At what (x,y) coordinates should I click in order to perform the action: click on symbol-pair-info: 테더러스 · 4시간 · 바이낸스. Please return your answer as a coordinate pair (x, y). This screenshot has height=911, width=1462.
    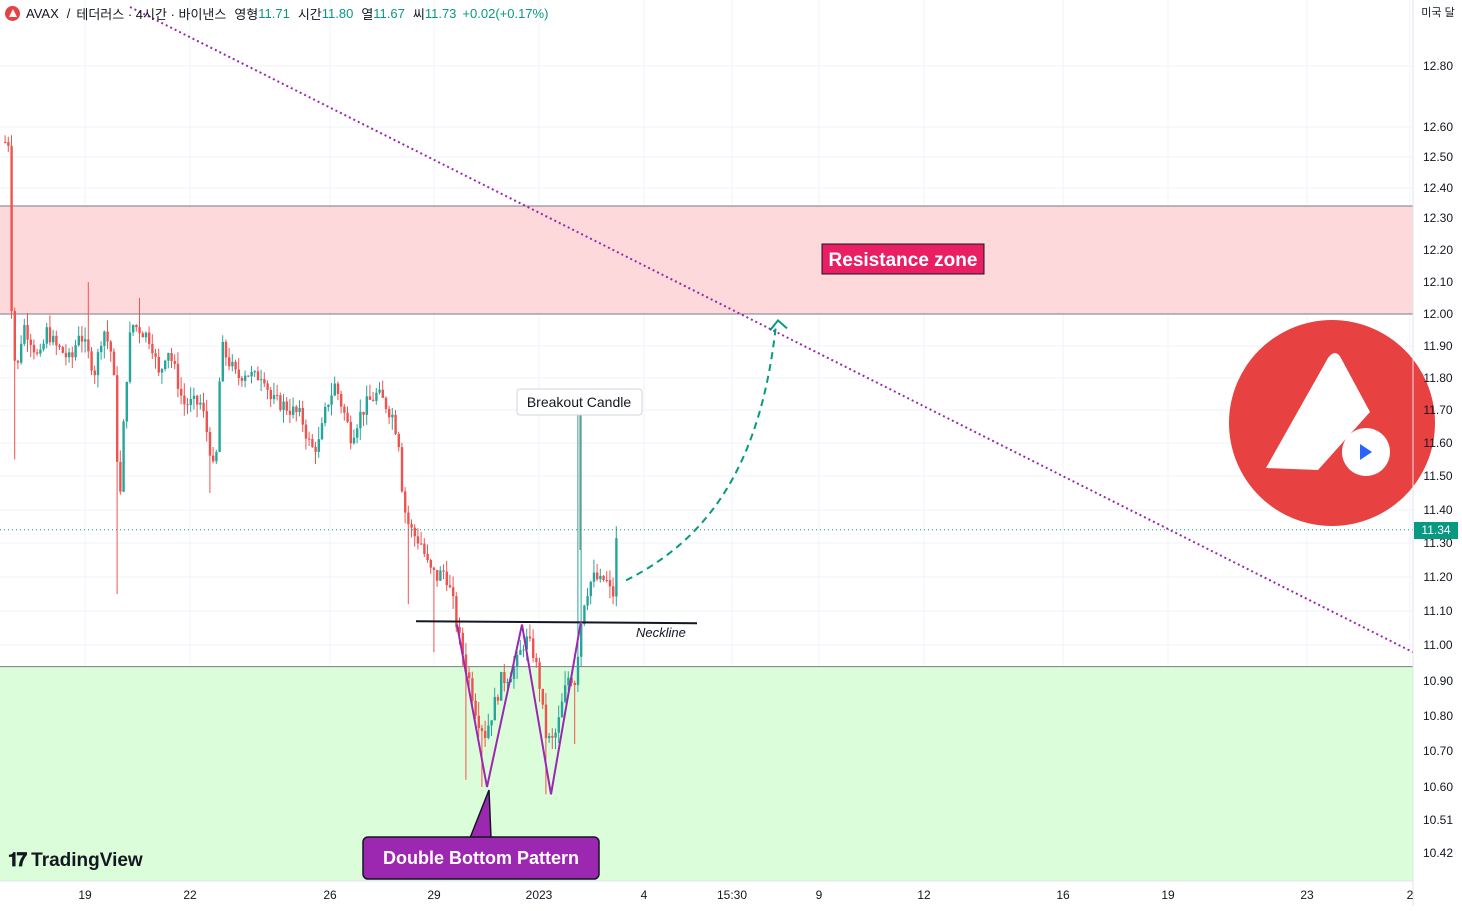
    Looking at the image, I should click on (151, 14).